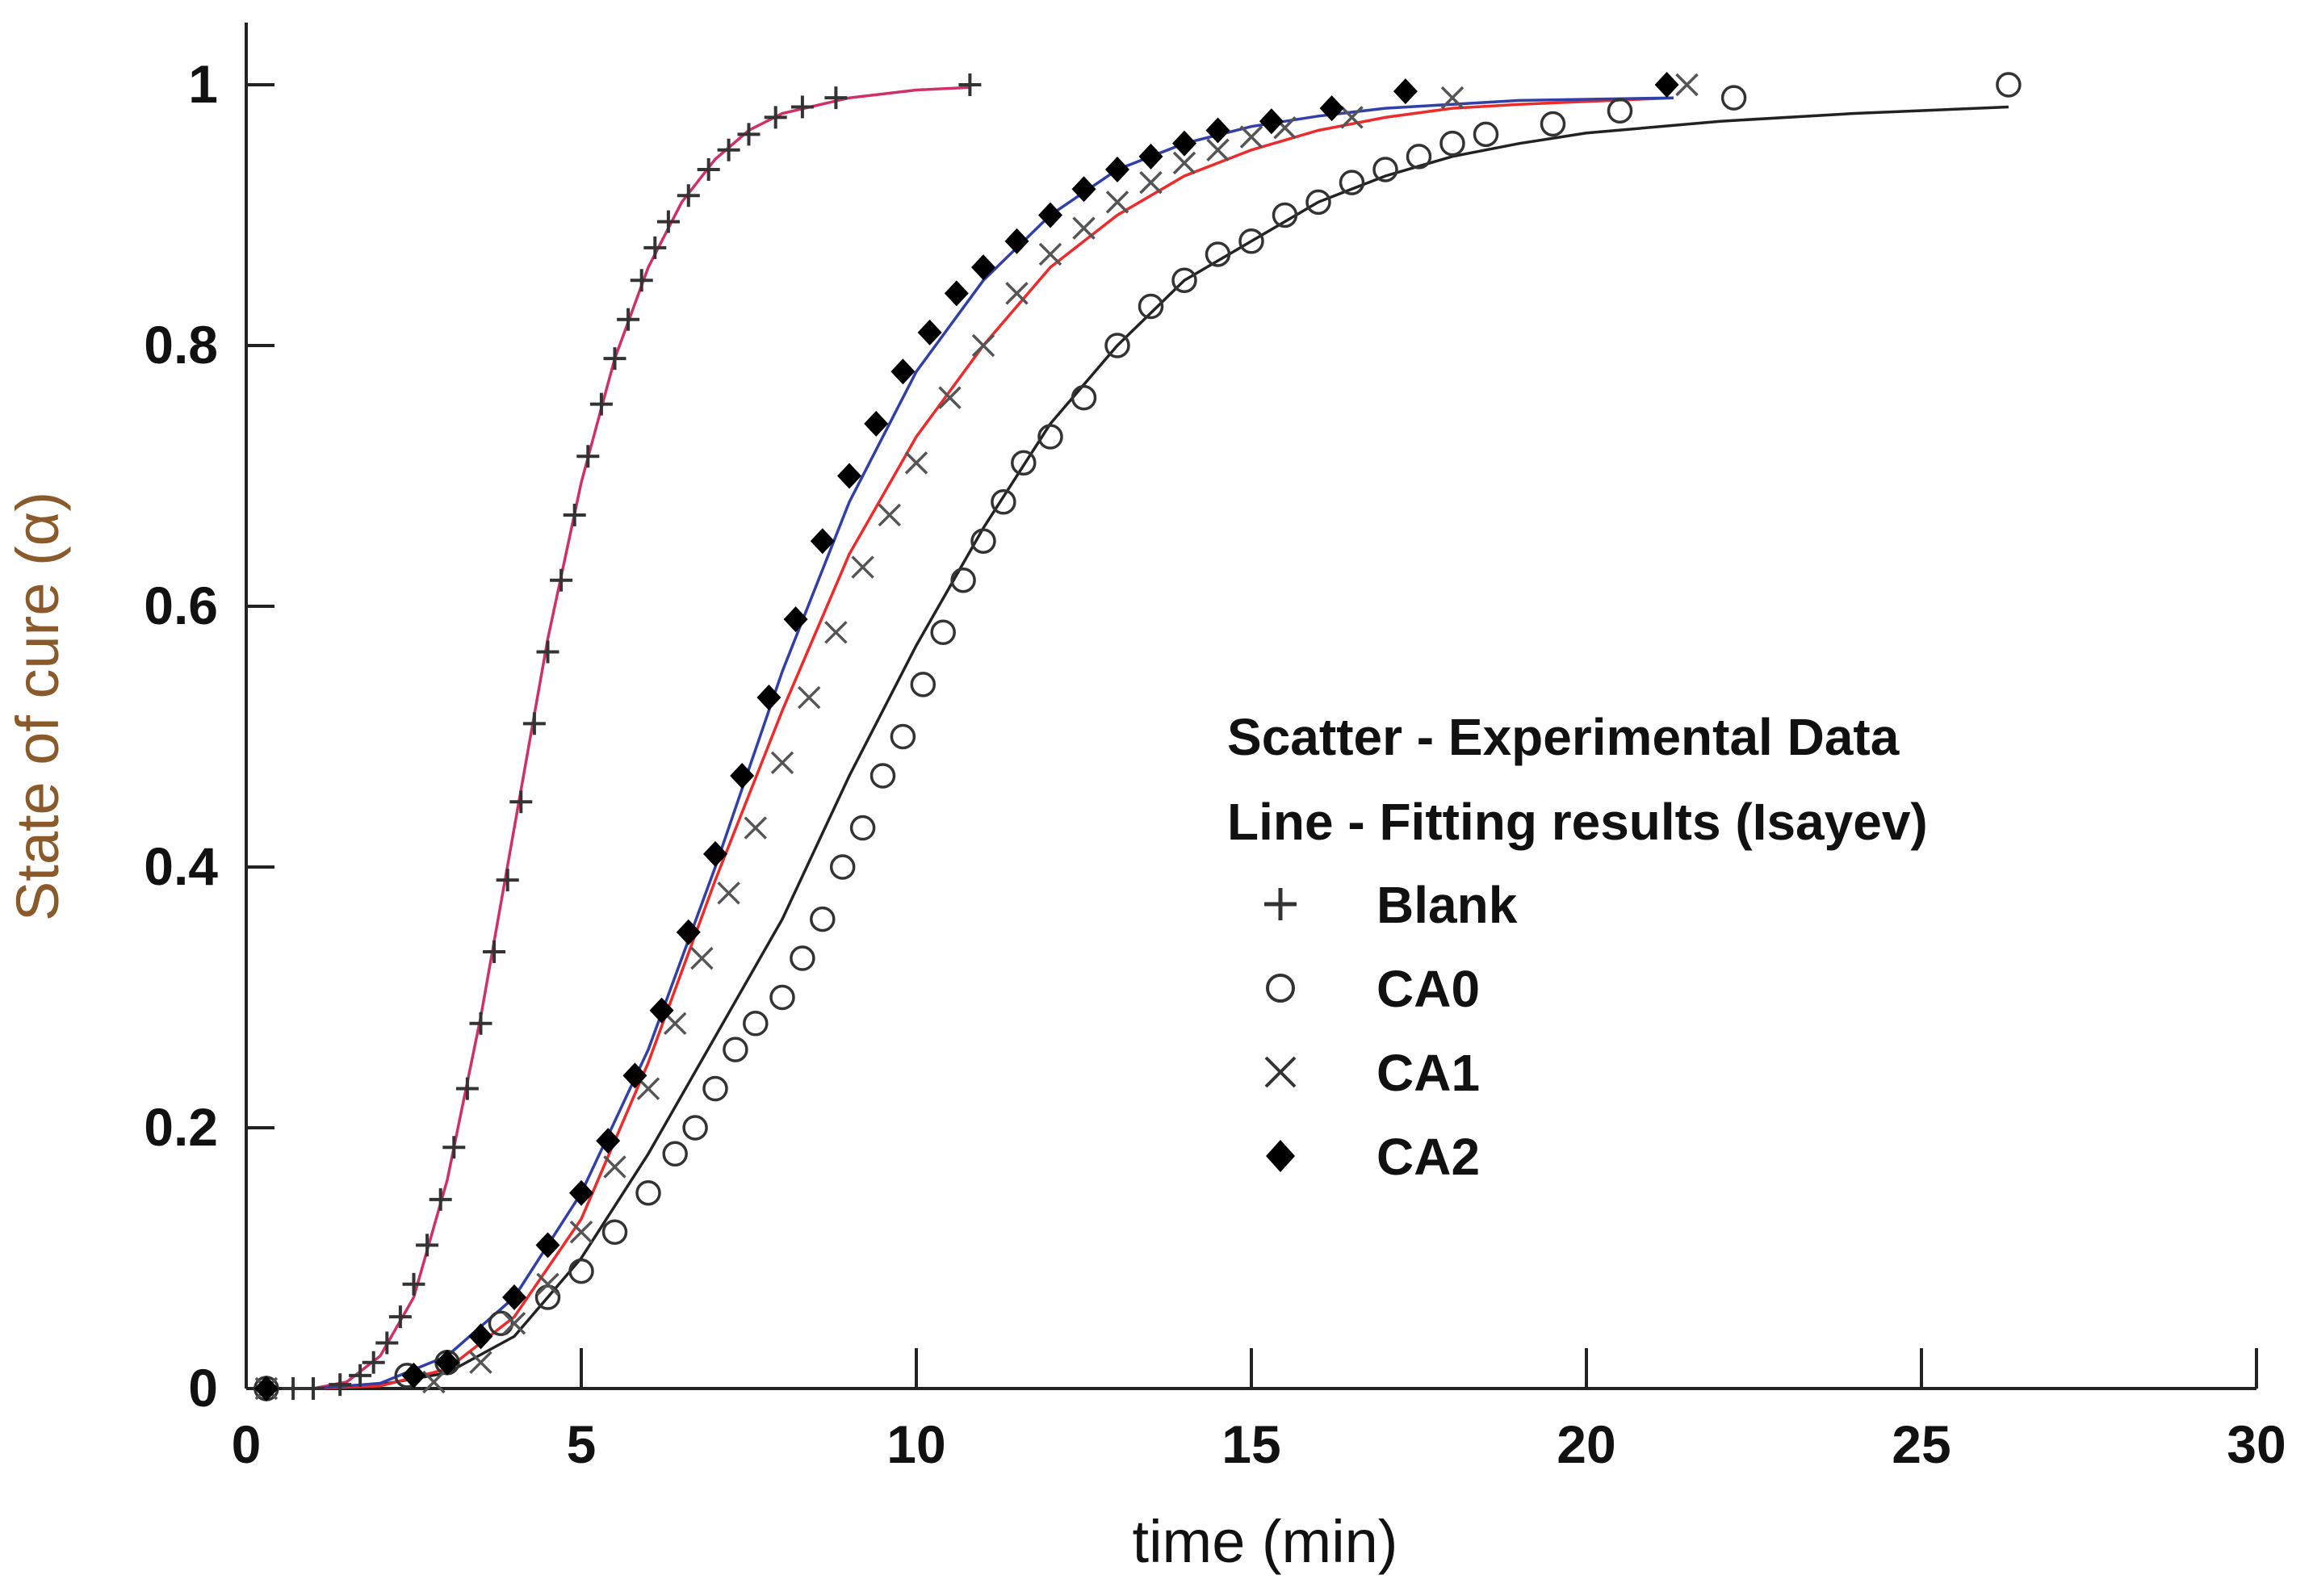 This screenshot has height=1596, width=2313. Describe the element at coordinates (582, 1444) in the screenshot. I see `x-tick-label: 5` at that location.